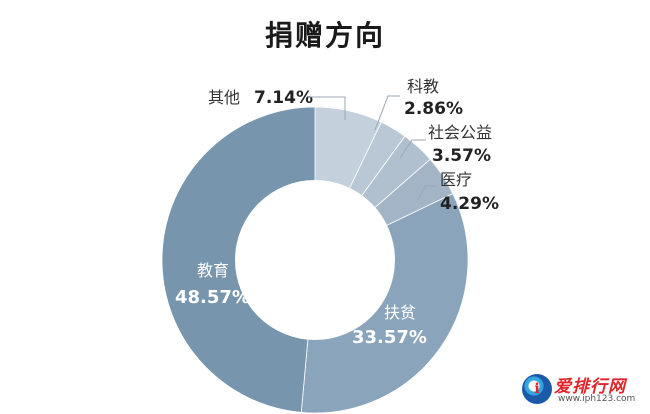 The width and height of the screenshot is (650, 414). What do you see at coordinates (283, 98) in the screenshot?
I see `slice-label-value: 7.14%` at bounding box center [283, 98].